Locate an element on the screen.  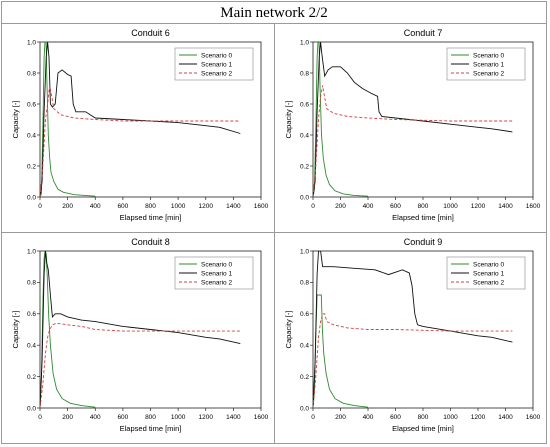
panel-divider-vertical is located at coordinates (274, 233).